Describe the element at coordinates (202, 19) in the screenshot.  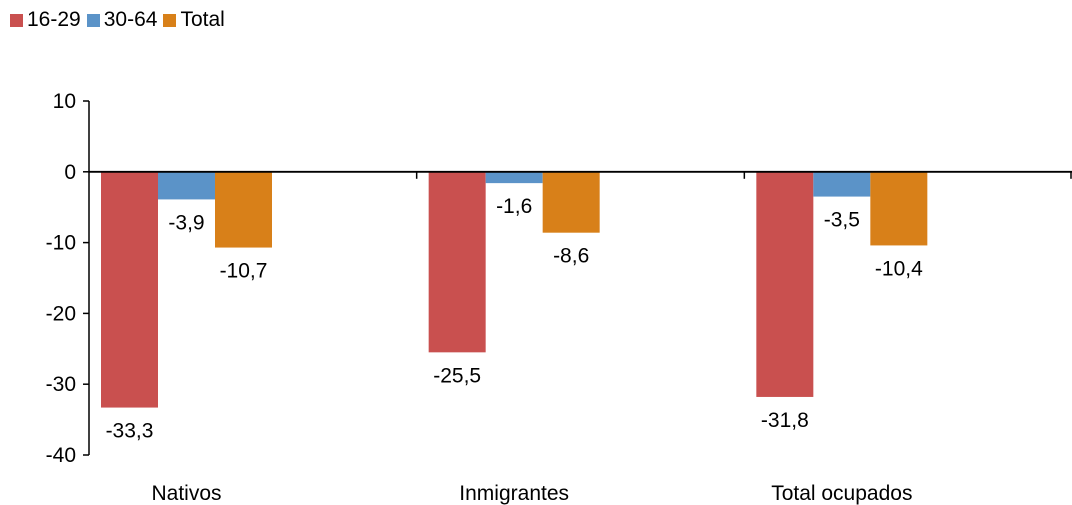
I see `legend-label-total: Total` at that location.